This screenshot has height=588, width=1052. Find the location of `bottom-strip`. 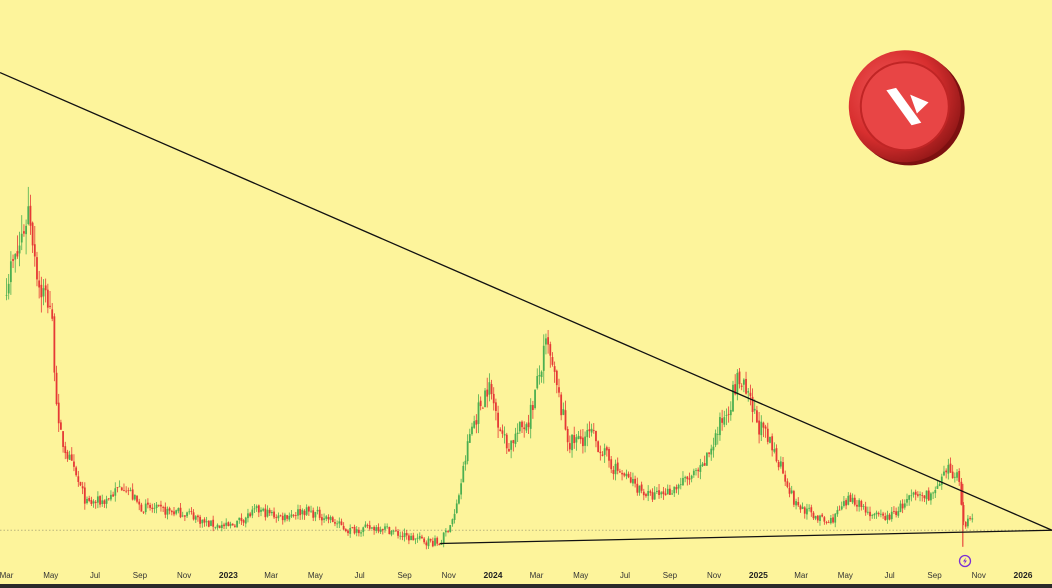

bottom-strip is located at coordinates (526, 586).